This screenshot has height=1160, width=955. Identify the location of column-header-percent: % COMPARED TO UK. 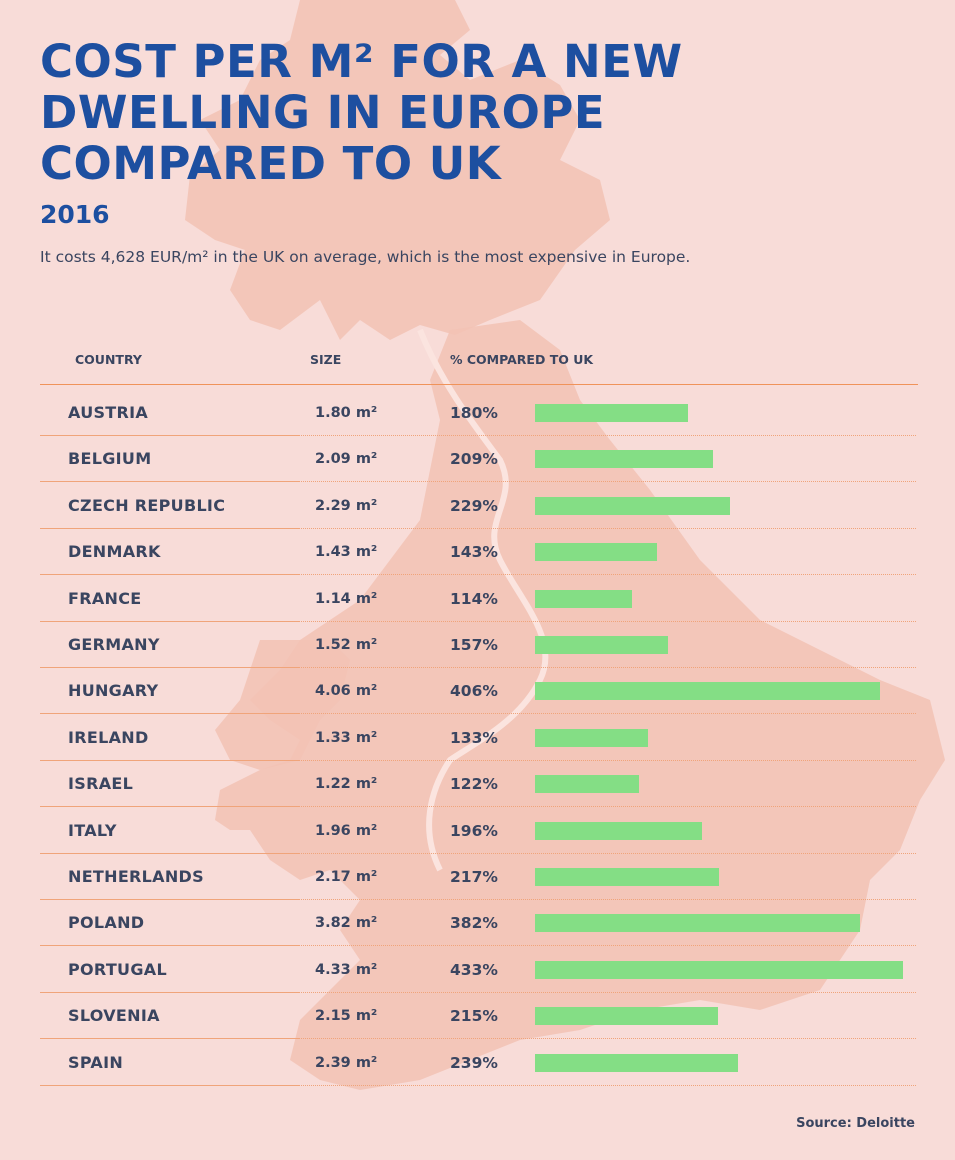
(522, 359).